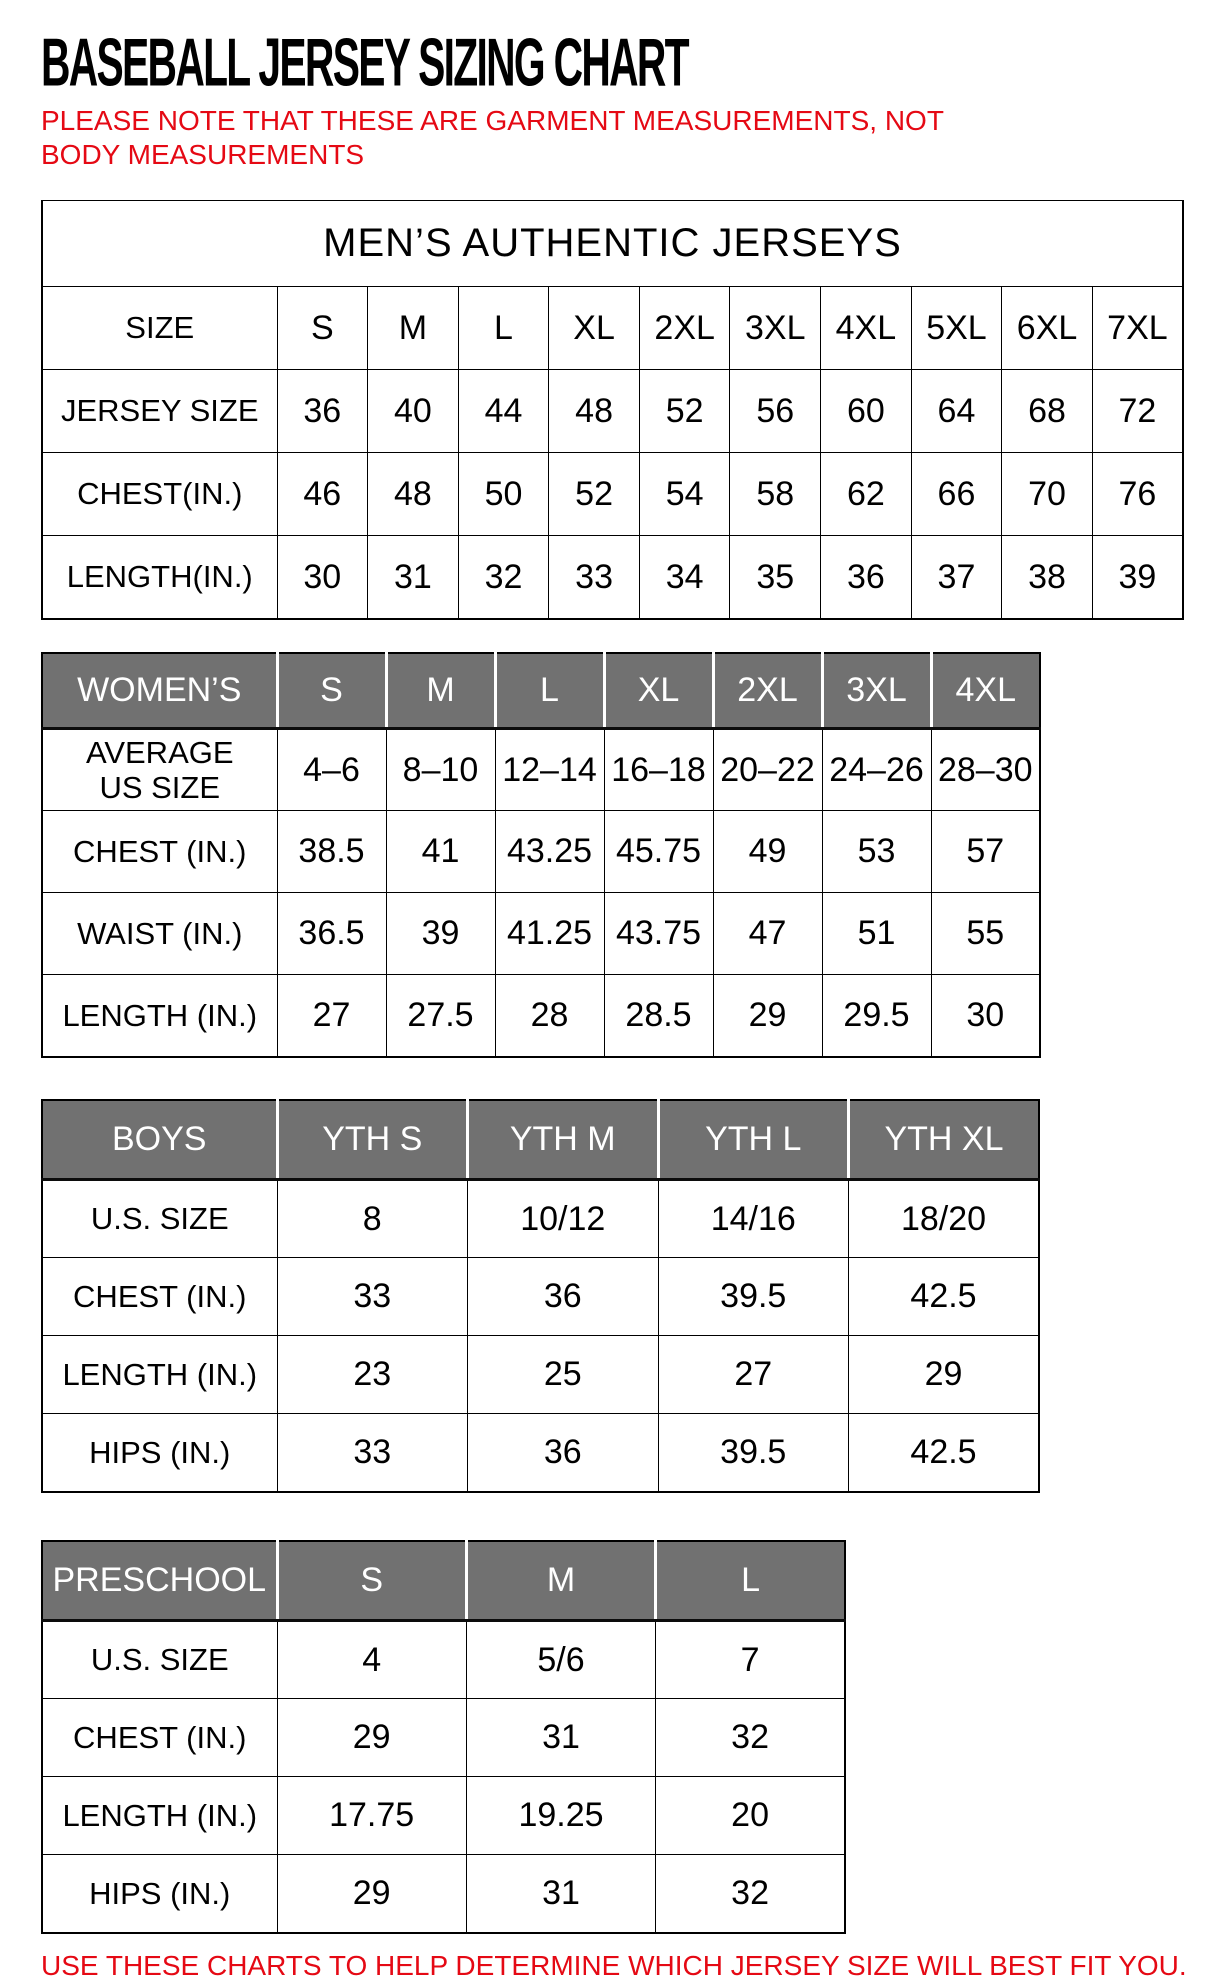  I want to click on size-value-cell: 5XL, so click(956, 328).